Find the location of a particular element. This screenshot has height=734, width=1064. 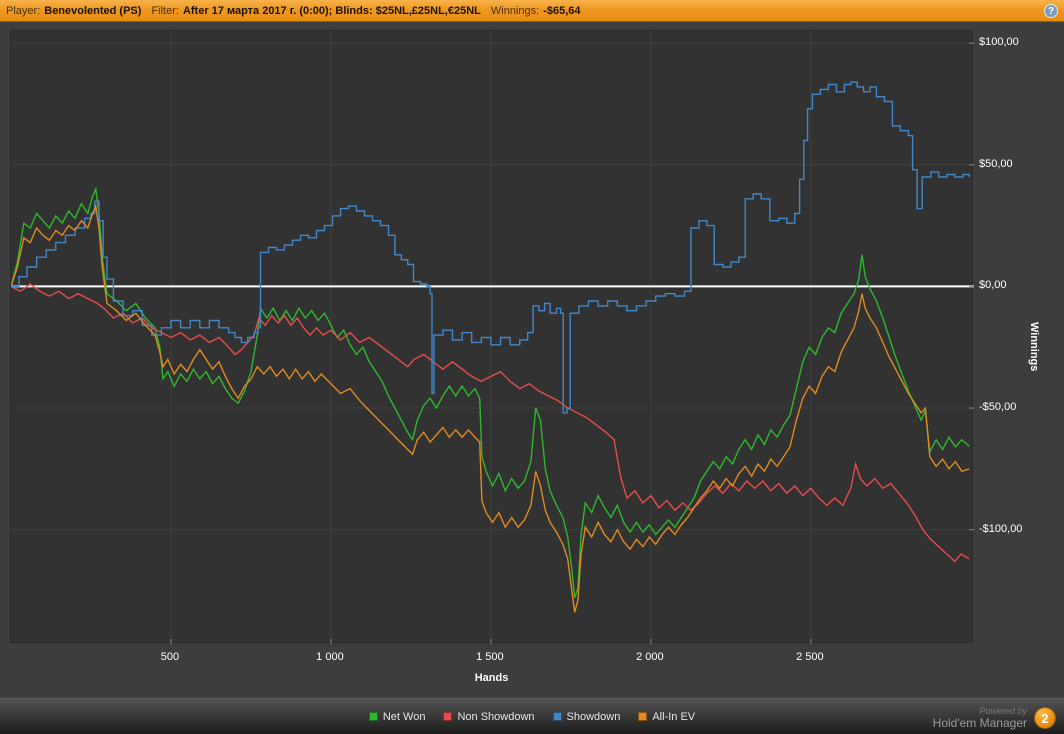

y-axis-tick-label: $100,00 is located at coordinates (999, 42).